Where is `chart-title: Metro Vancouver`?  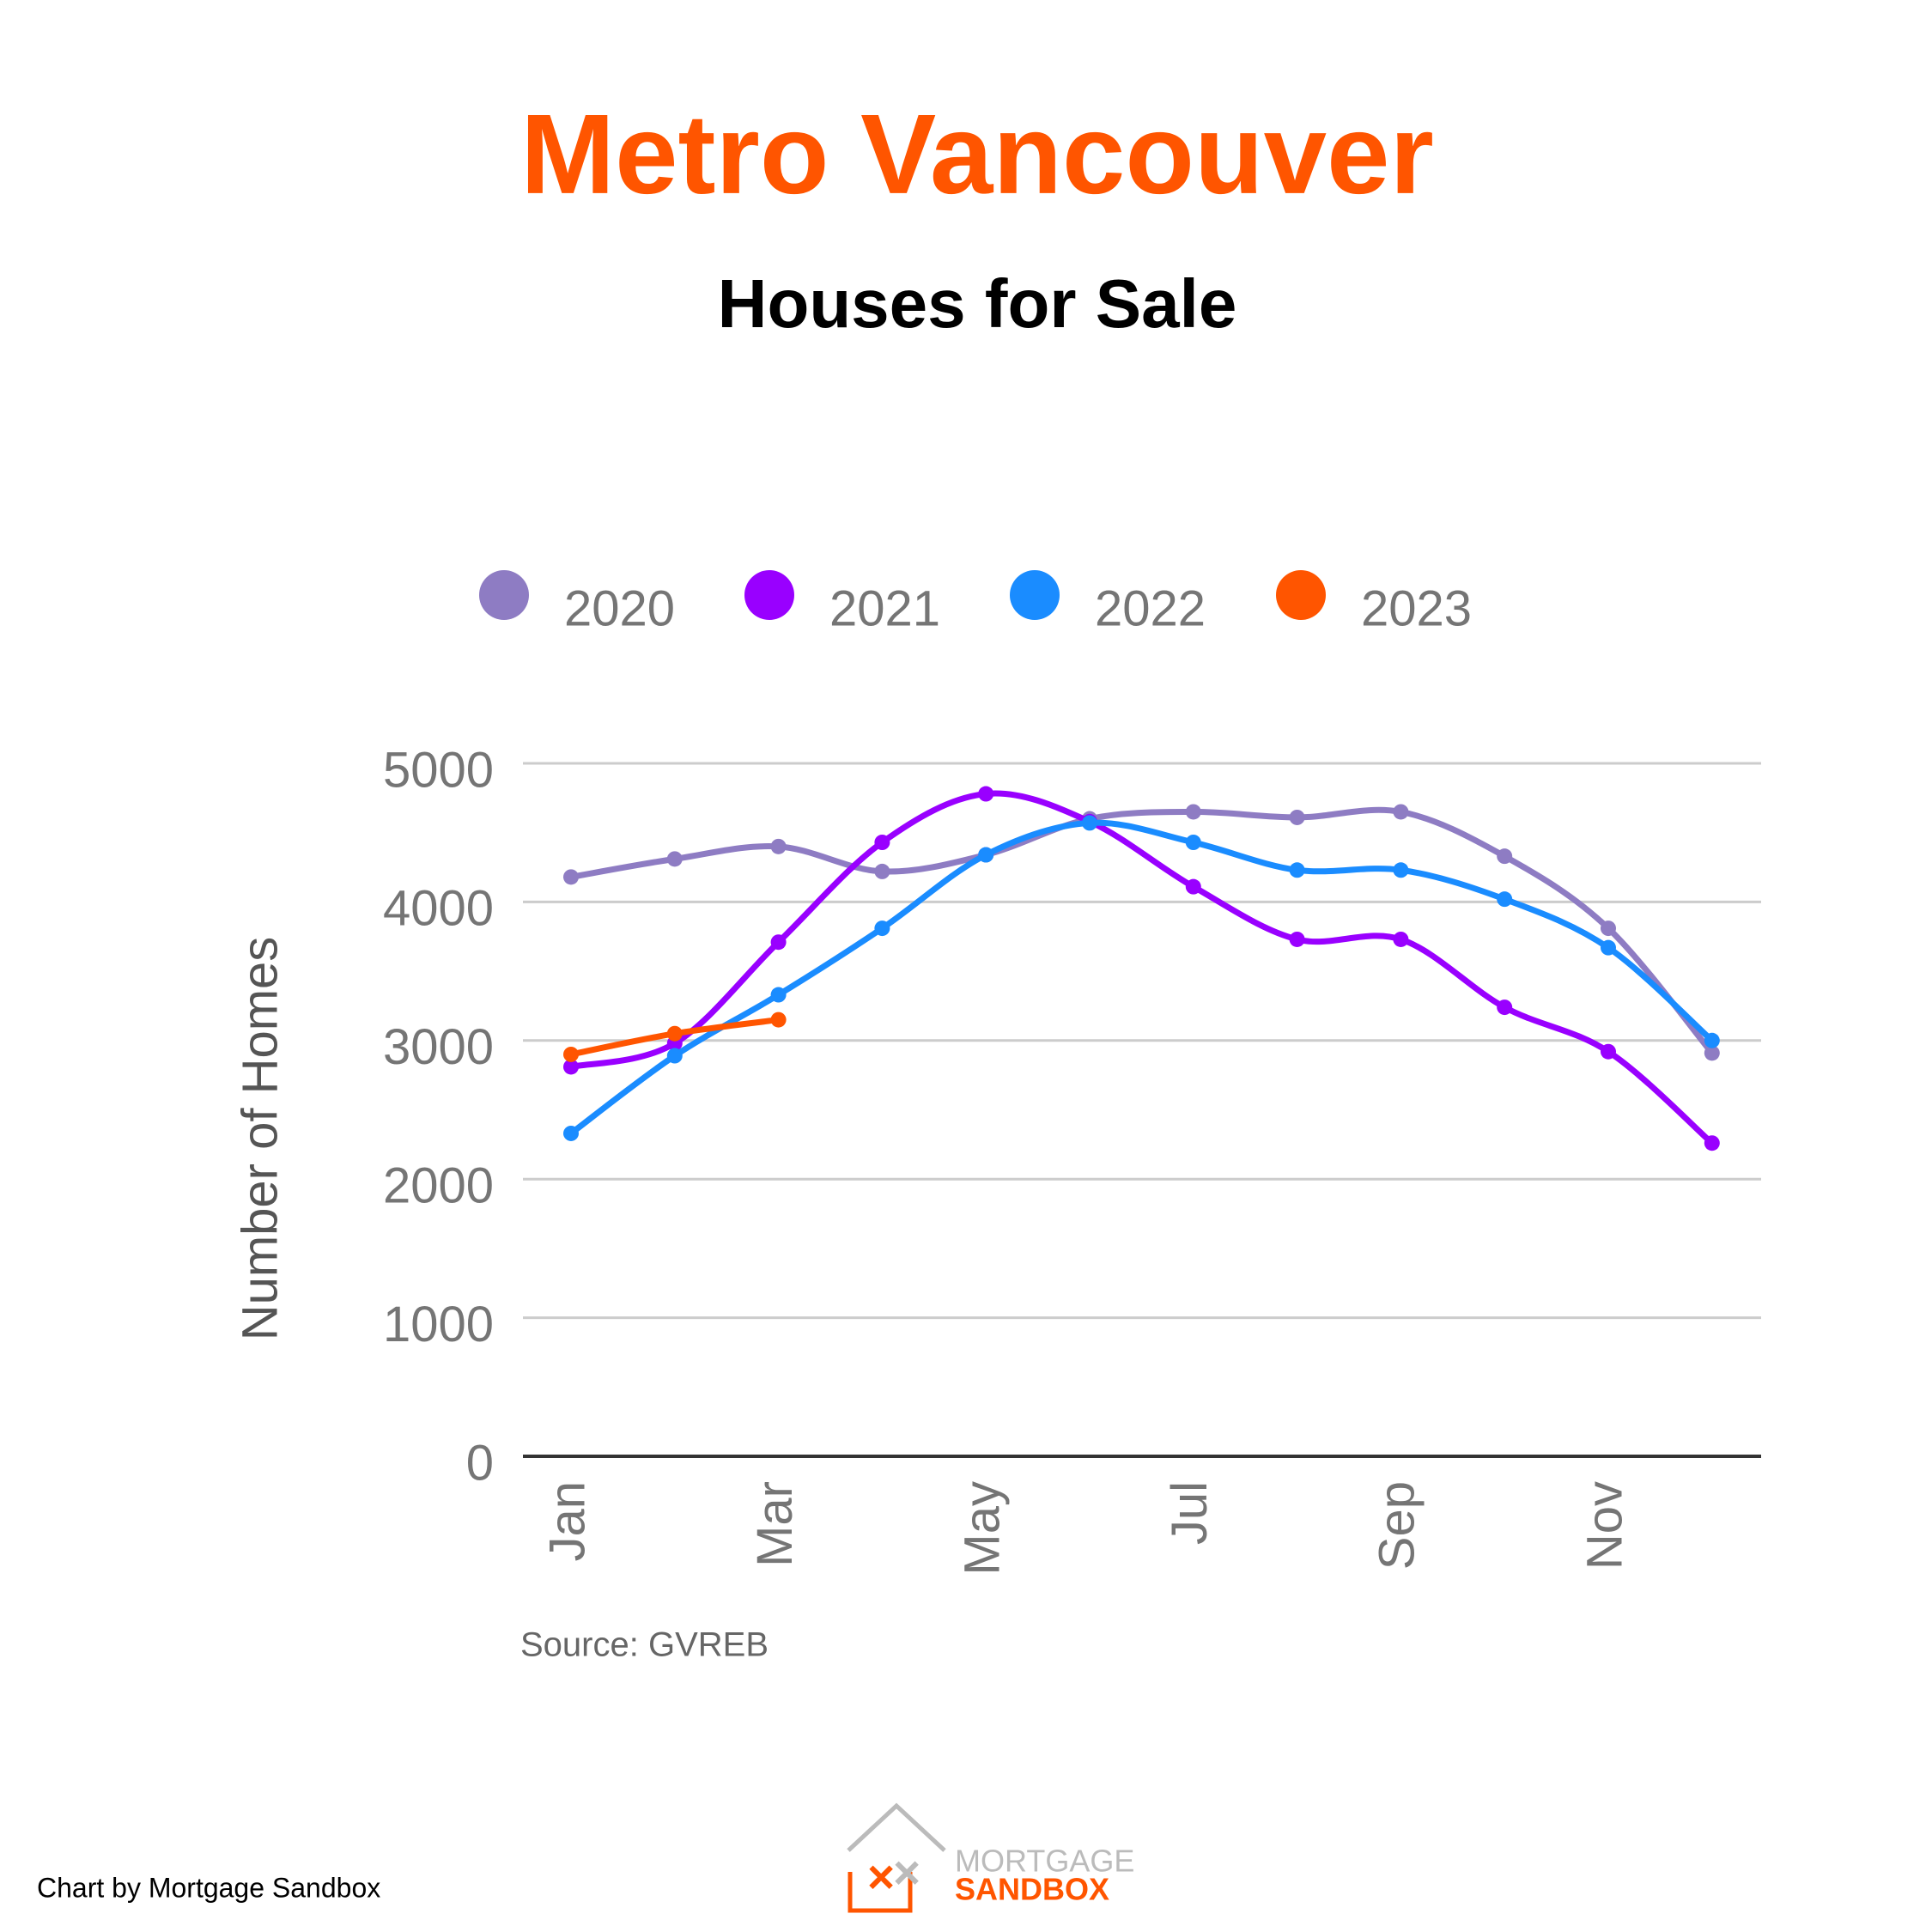 chart-title: Metro Vancouver is located at coordinates (977, 154).